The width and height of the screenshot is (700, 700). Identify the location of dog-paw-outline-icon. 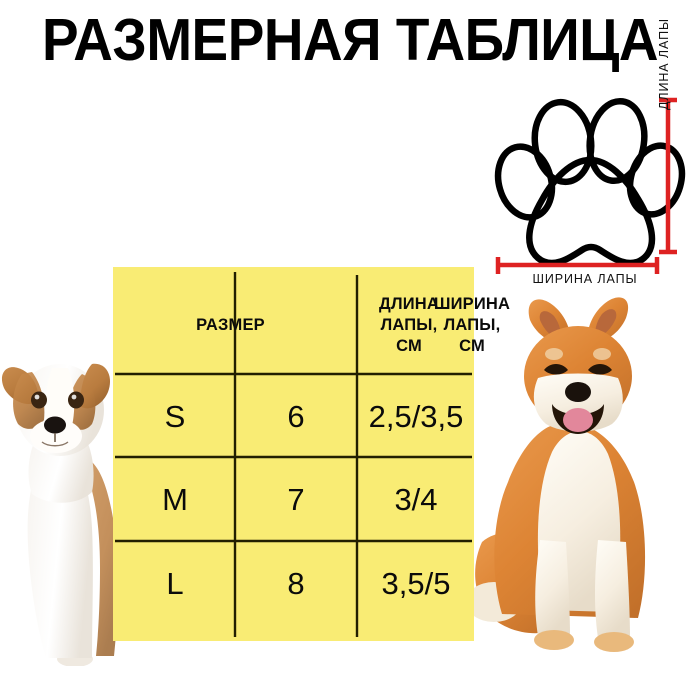
(590, 182).